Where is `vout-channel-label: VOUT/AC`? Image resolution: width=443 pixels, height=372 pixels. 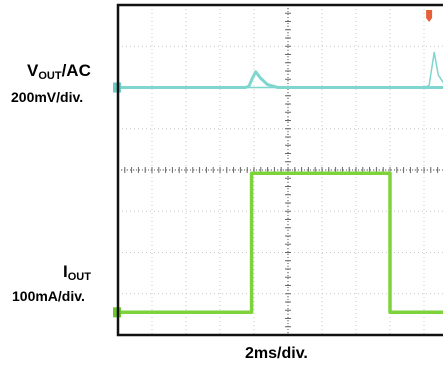 vout-channel-label: VOUT/AC is located at coordinates (59, 72).